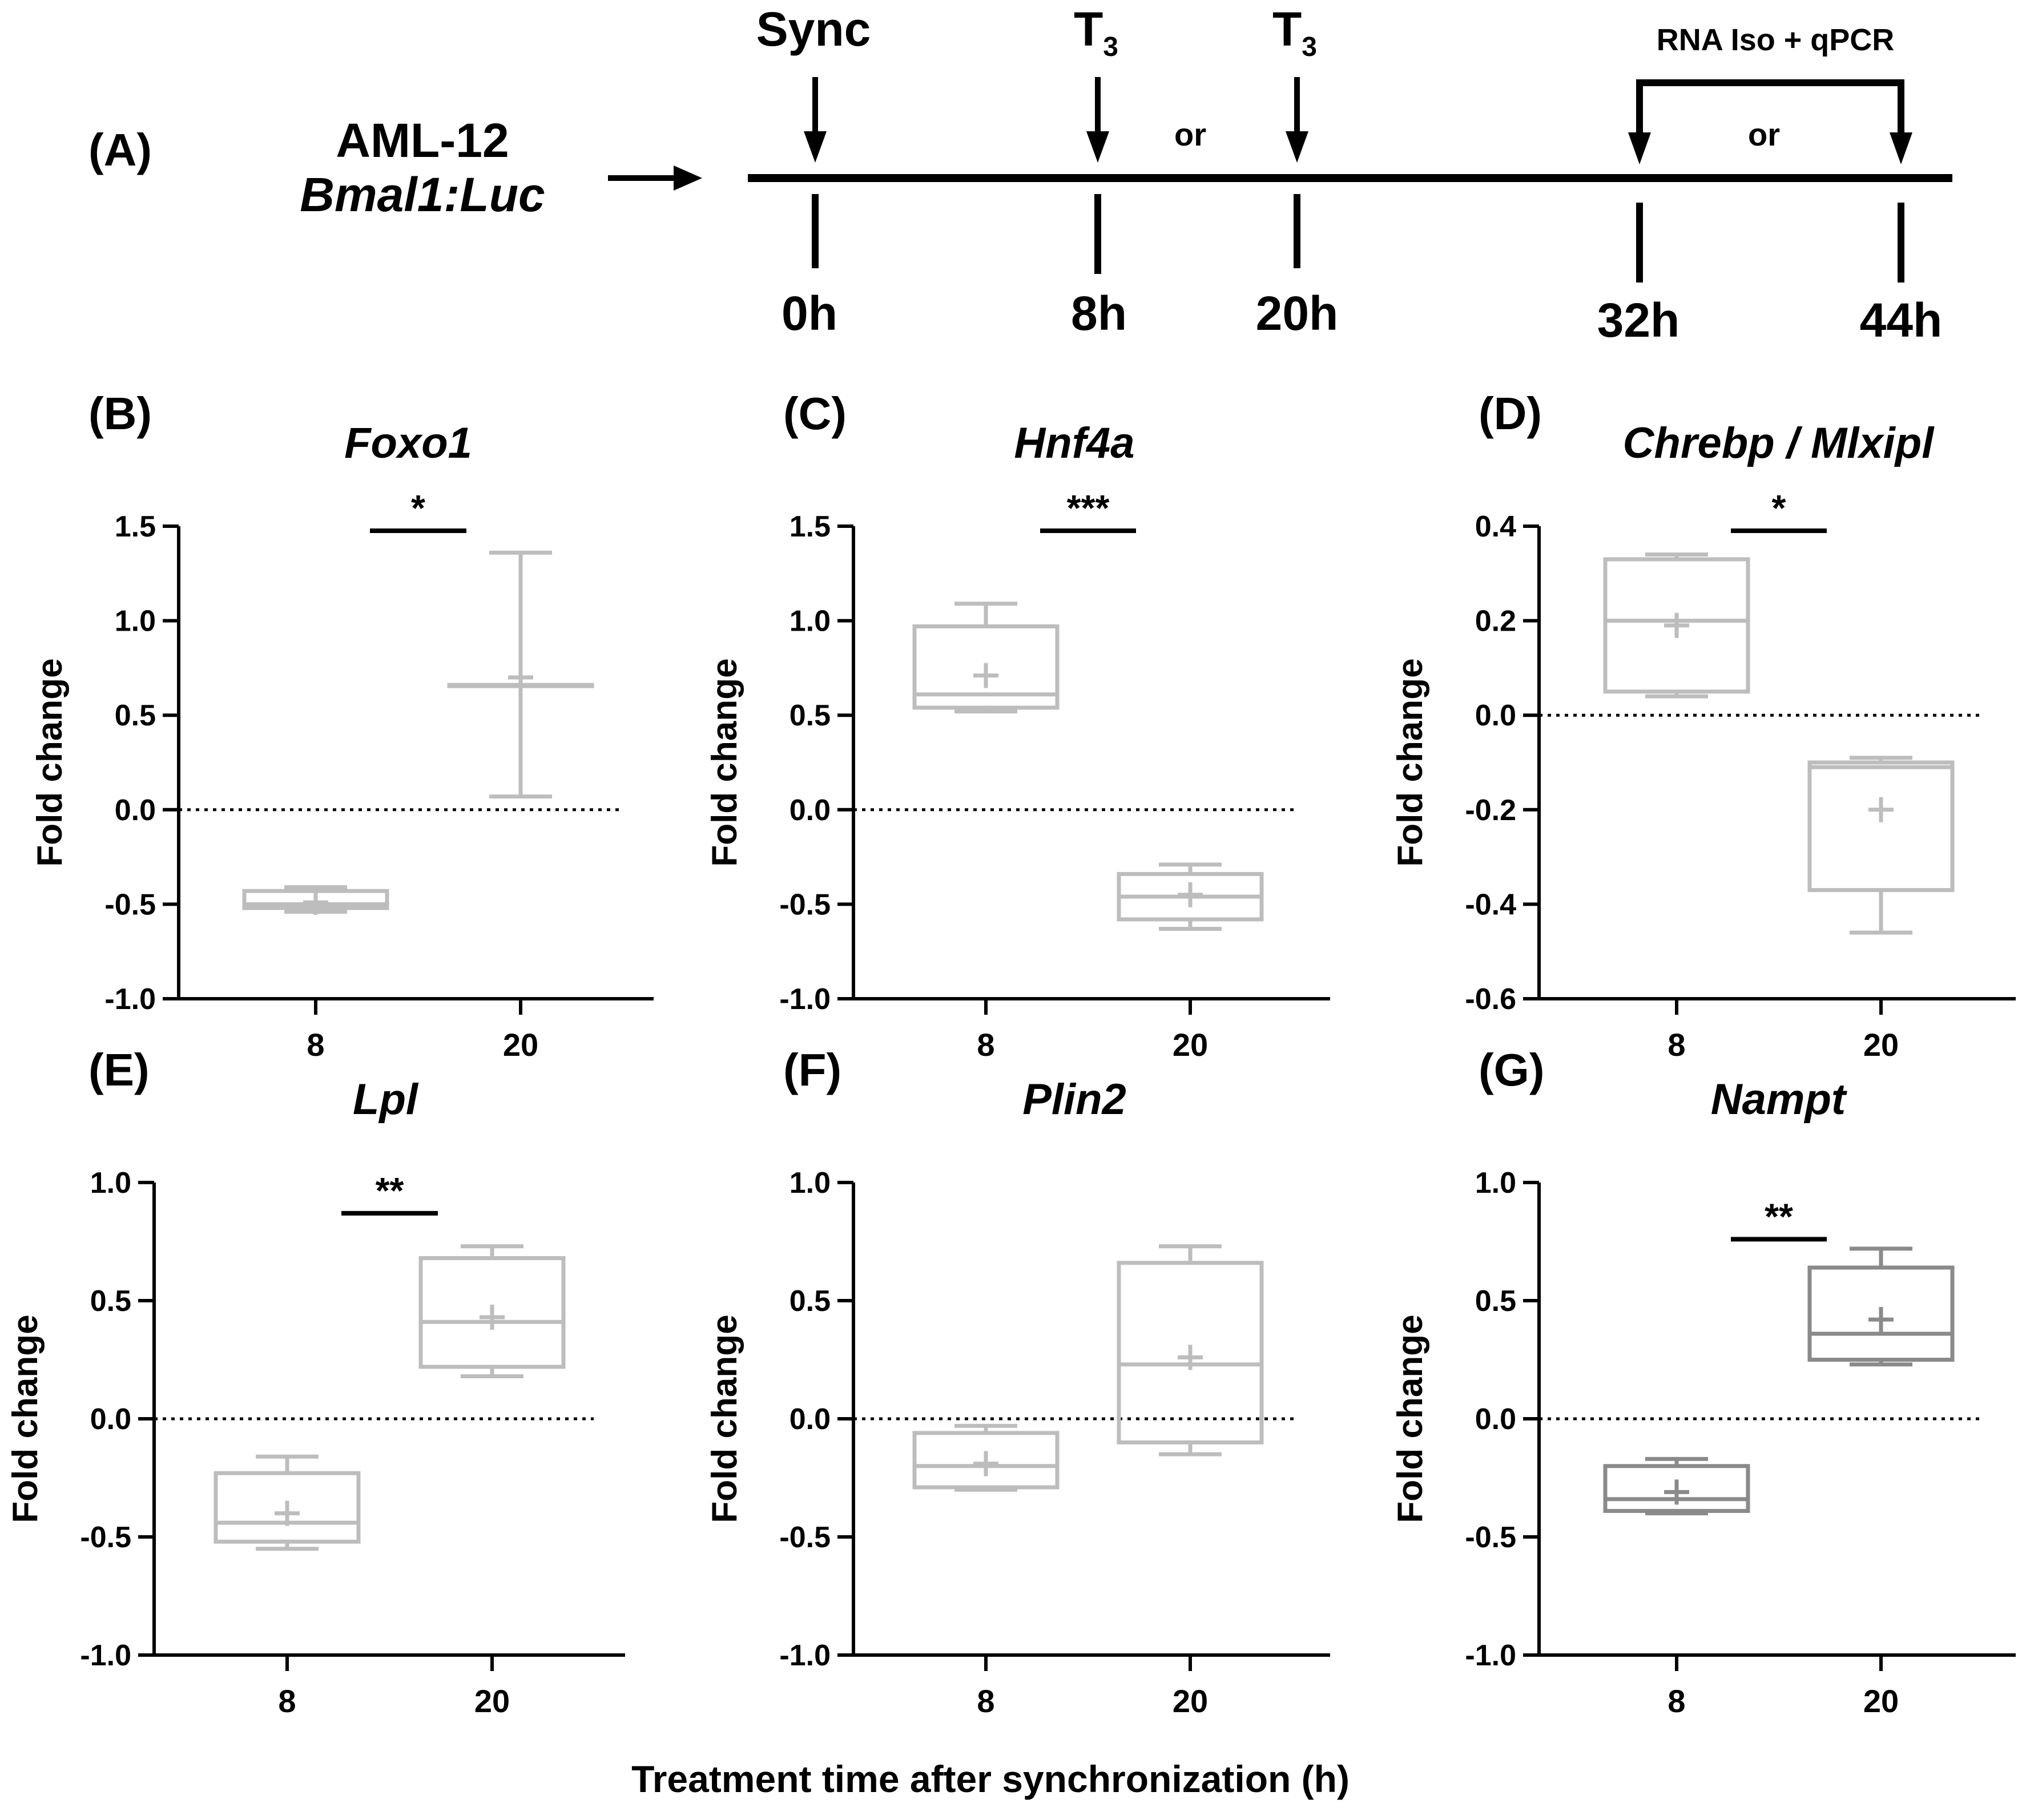 This screenshot has height=1820, width=2026. Describe the element at coordinates (386, 1099) in the screenshot. I see `chart-title-e: Lpl` at that location.